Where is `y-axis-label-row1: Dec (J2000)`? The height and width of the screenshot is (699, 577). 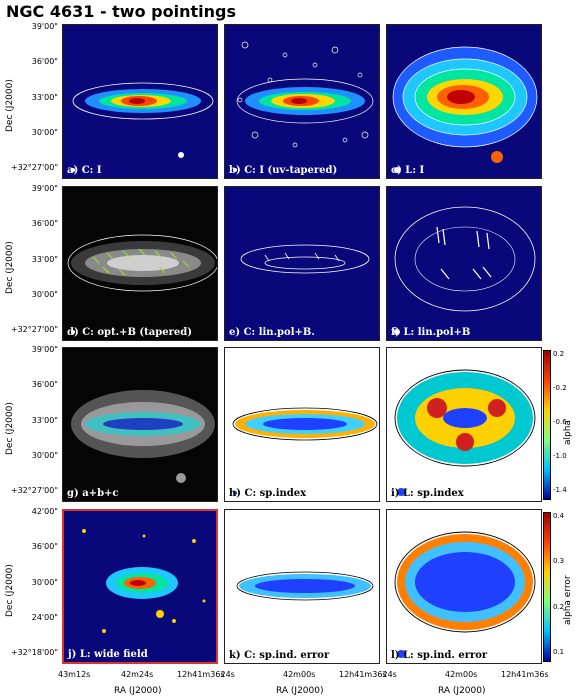 y-axis-label-row1: Dec (J2000) is located at coordinates (10, 105).